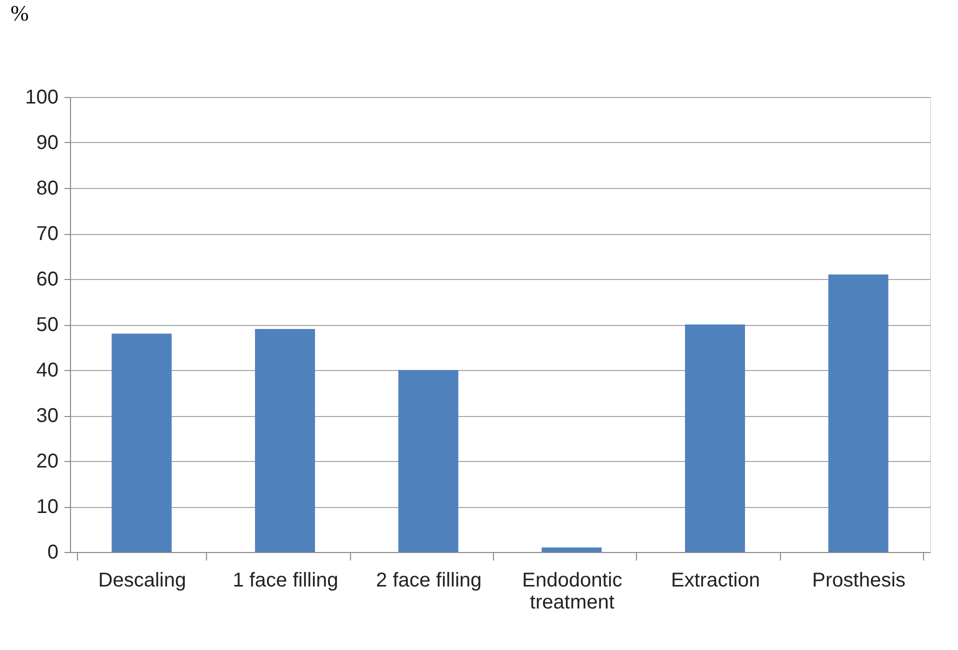 The width and height of the screenshot is (958, 650). I want to click on y-tick-label: 0, so click(52, 553).